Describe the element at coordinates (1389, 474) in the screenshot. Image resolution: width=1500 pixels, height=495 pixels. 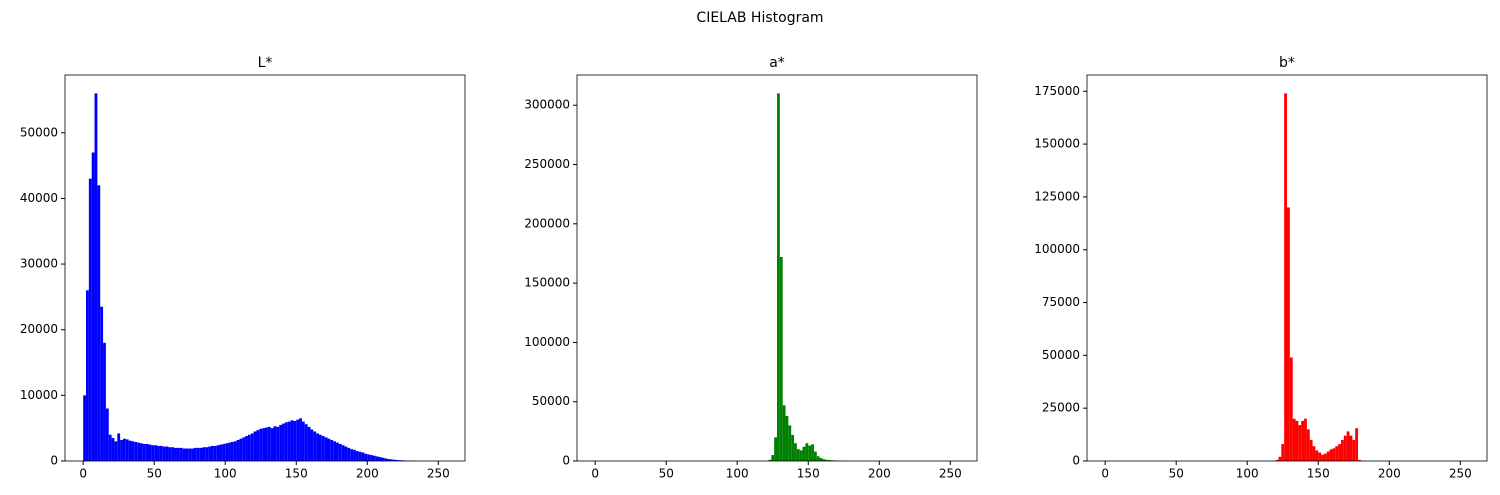
I see `x-tick-label: 200` at that location.